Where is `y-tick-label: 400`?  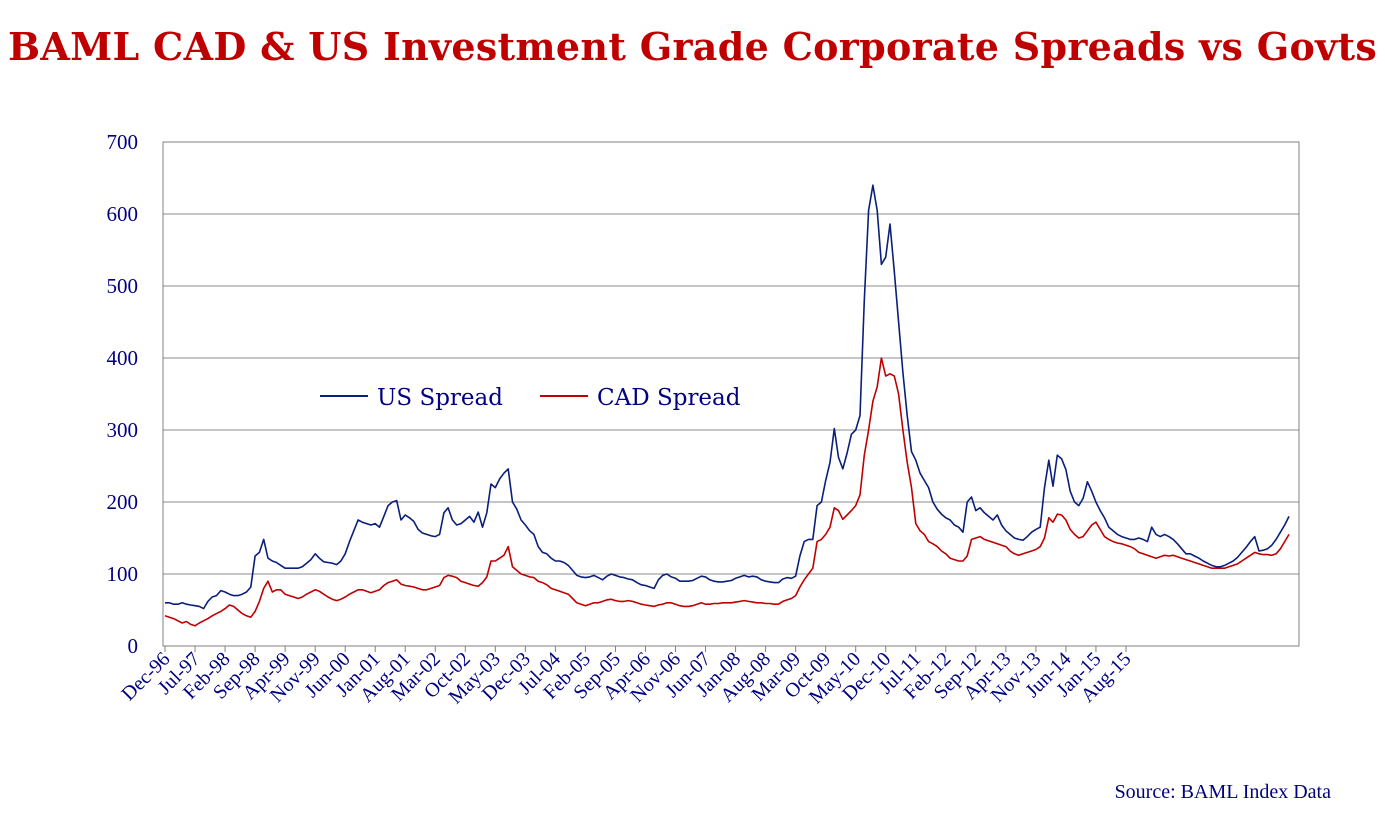
y-tick-label: 400 is located at coordinates (123, 358).